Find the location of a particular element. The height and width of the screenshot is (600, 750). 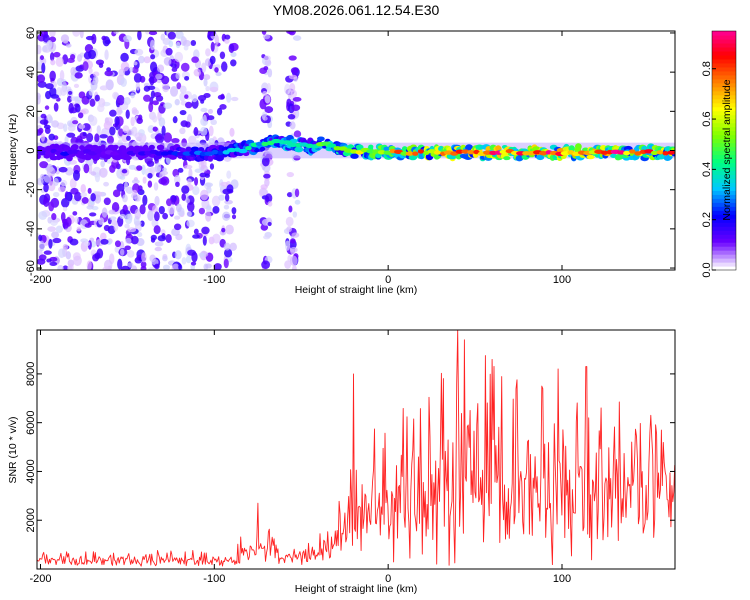

snr-y-tick-label: 4000 is located at coordinates (31, 471).